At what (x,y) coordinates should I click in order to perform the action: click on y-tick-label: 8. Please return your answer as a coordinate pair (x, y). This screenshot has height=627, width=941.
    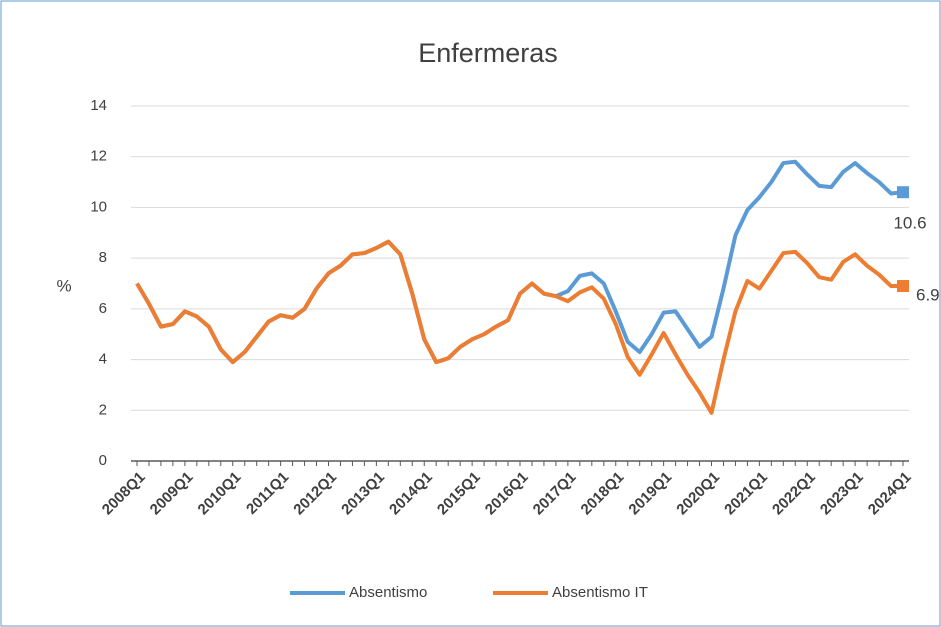
    Looking at the image, I should click on (103, 257).